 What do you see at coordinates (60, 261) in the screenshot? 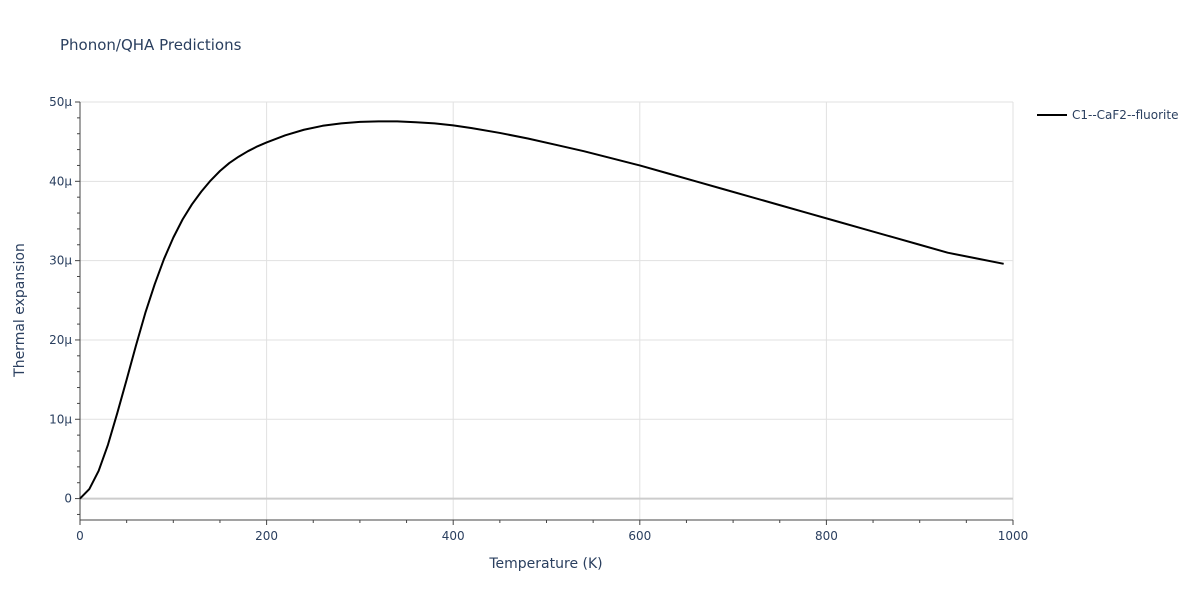
I see `y-tick-label: 30μ` at bounding box center [60, 261].